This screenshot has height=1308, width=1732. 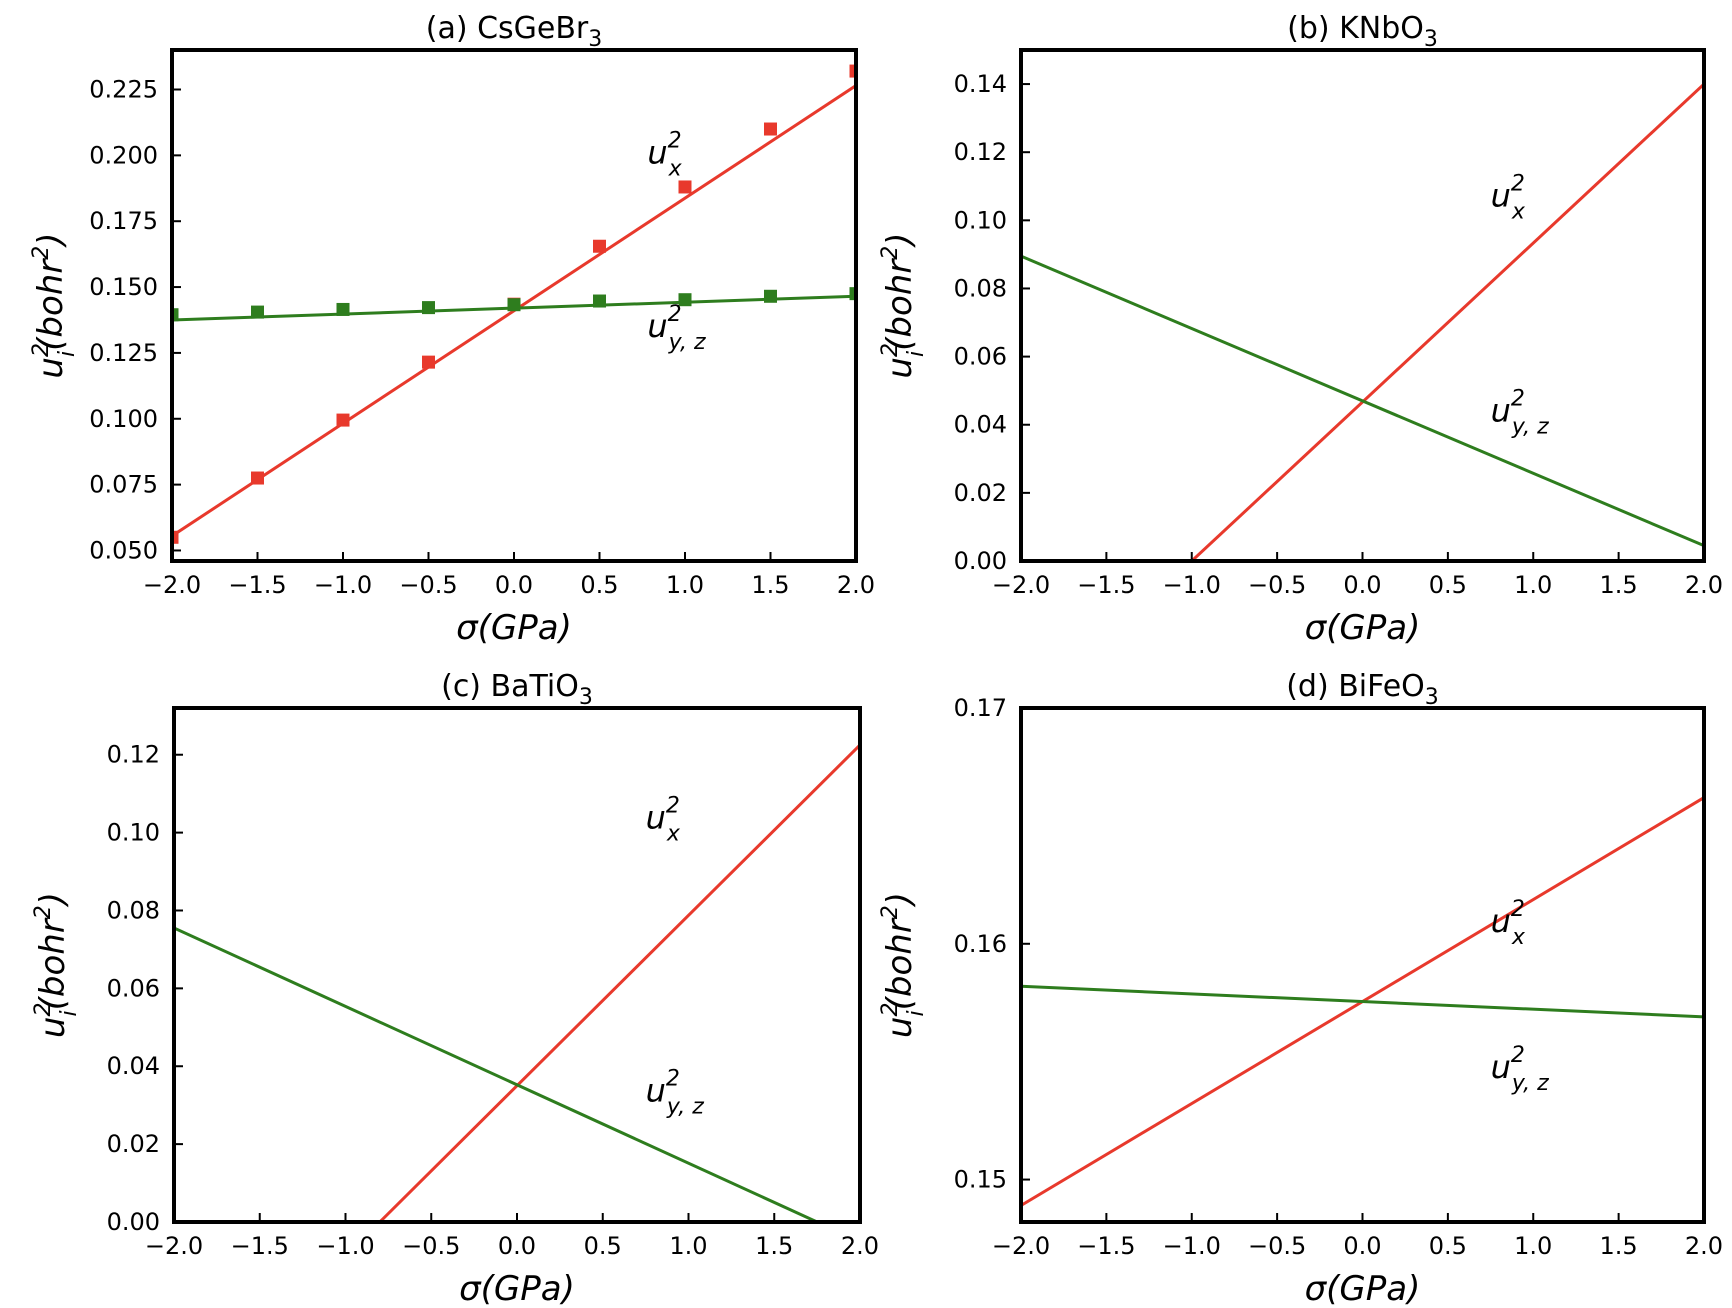 I want to click on y-tick-label: 0.100, so click(x=123, y=419).